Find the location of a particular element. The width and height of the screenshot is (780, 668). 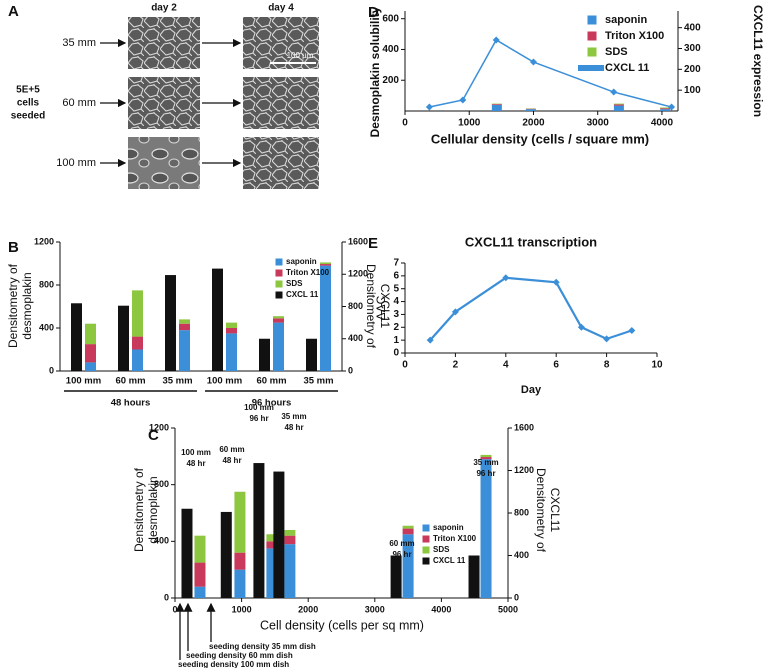

y2-tick-label: 100 is located at coordinates (692, 90).